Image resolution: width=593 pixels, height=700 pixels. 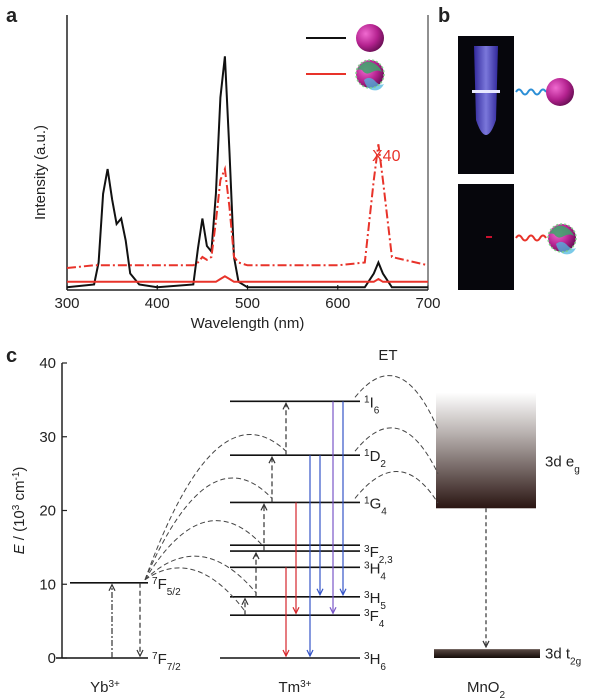 I want to click on level-label: 1D2, so click(x=375, y=459).